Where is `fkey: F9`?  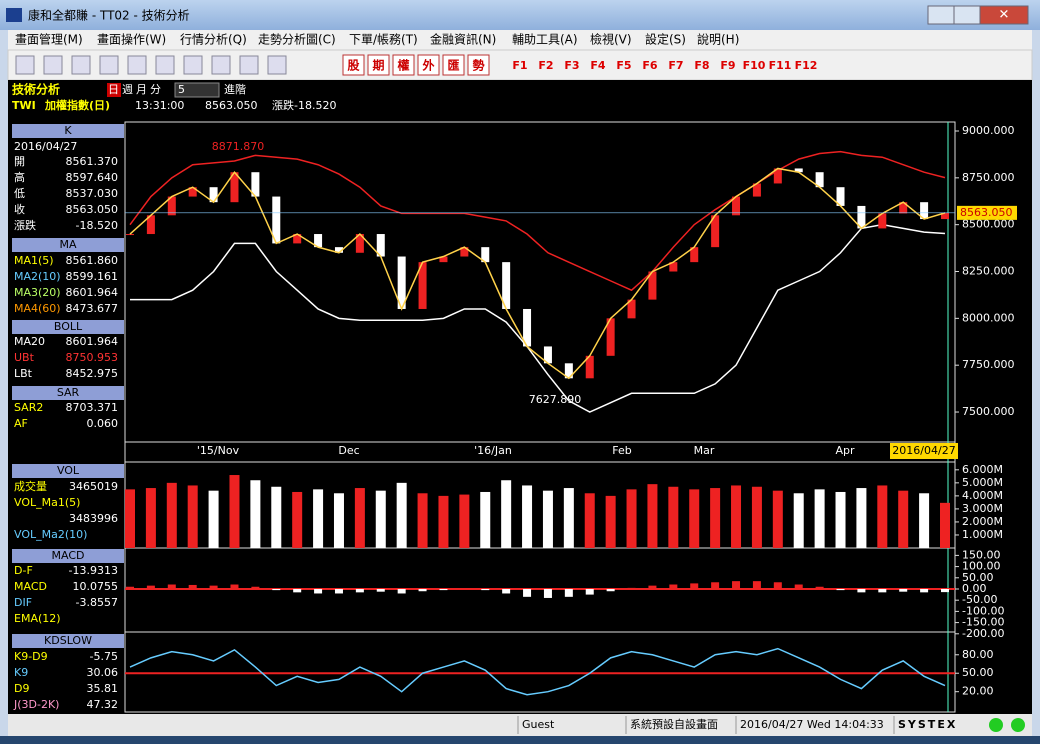
fkey: F9 is located at coordinates (727, 65).